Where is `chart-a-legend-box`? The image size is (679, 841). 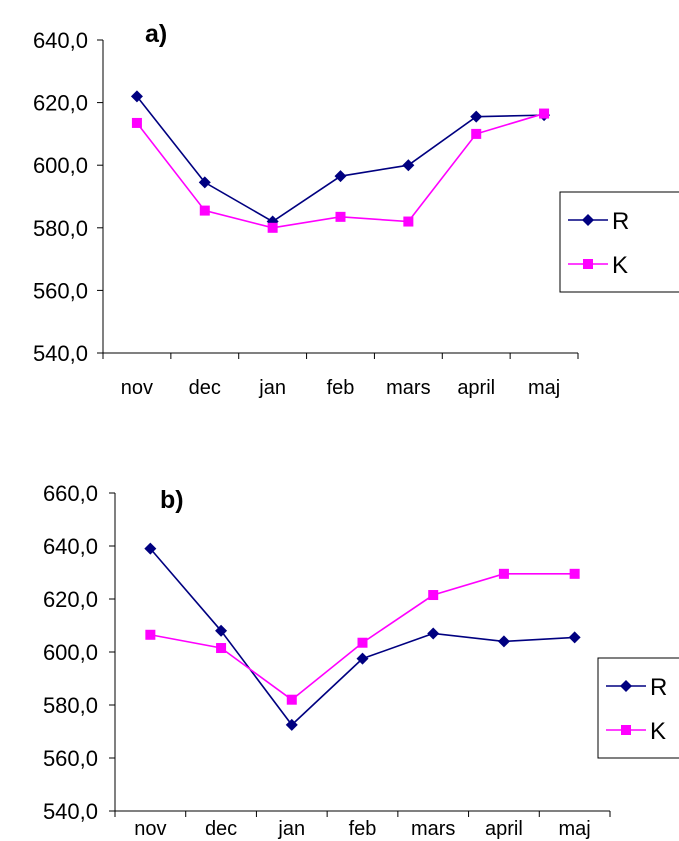
chart-a-legend-box is located at coordinates (619, 242).